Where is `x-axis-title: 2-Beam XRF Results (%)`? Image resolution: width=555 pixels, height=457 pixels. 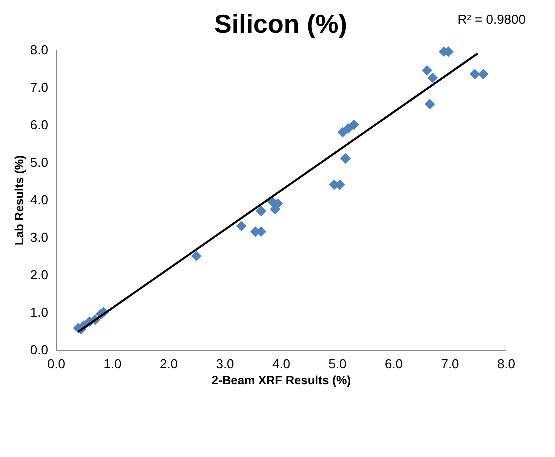
x-axis-title: 2-Beam XRF Results (%) is located at coordinates (282, 381).